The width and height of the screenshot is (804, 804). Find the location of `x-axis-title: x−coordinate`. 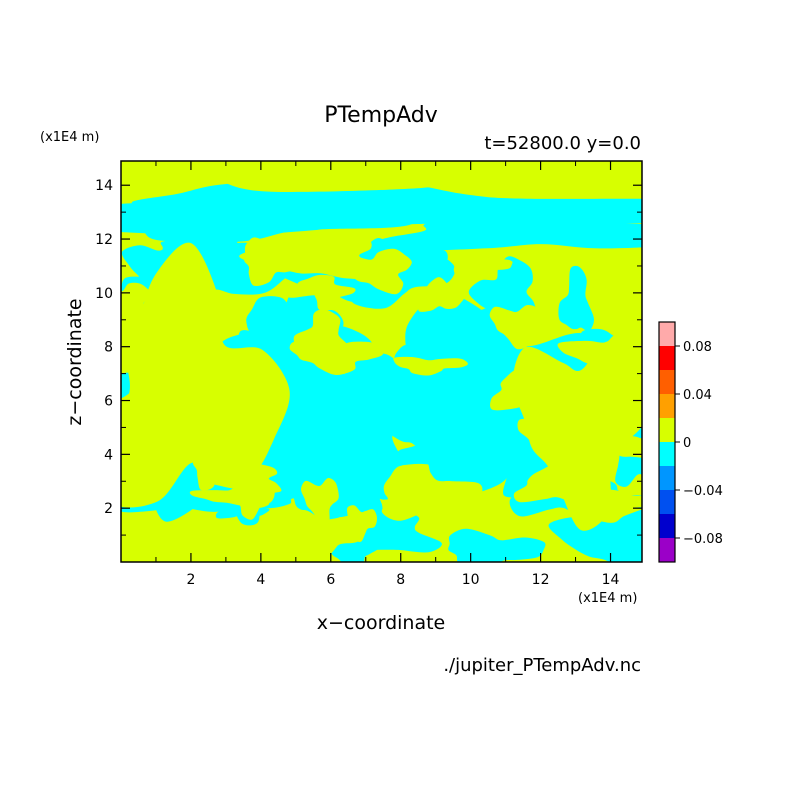

x-axis-title: x−coordinate is located at coordinates (381, 623).